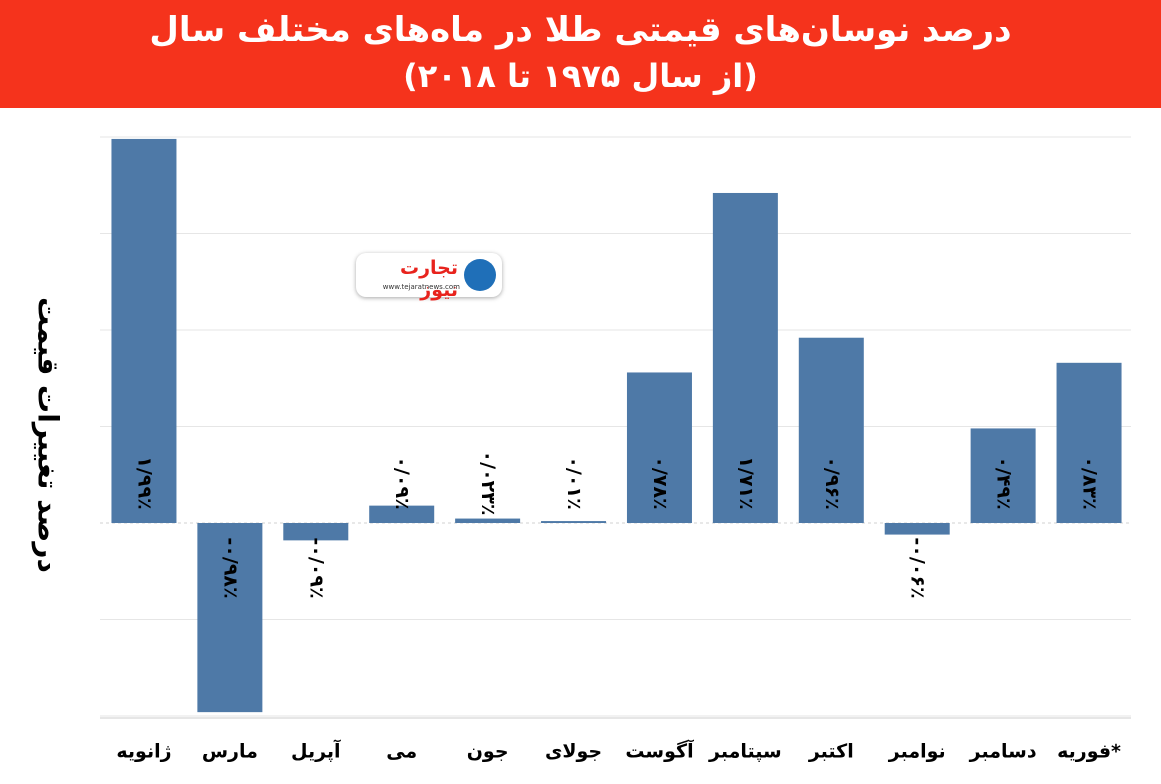  What do you see at coordinates (488, 483) in the screenshot?
I see `data-label: ۰/۰۲۳٪` at bounding box center [488, 483].